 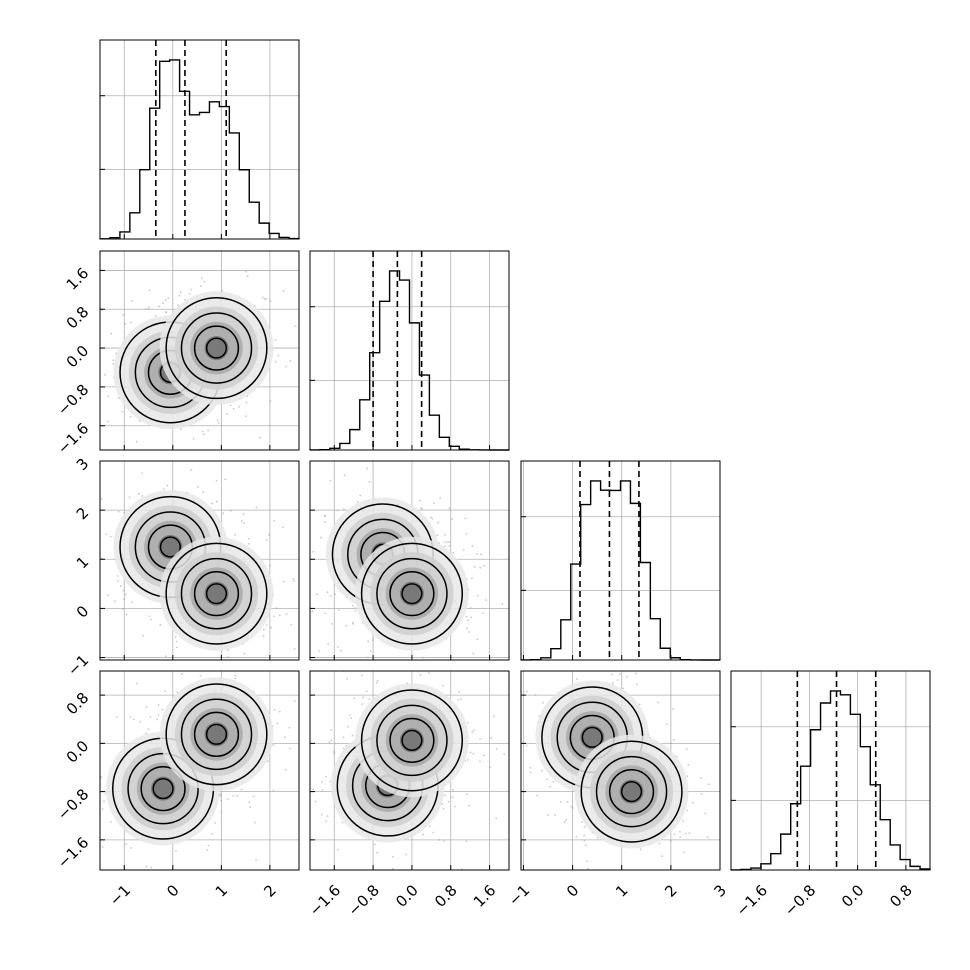 I want to click on xtick-label: −1, so click(x=519, y=895).